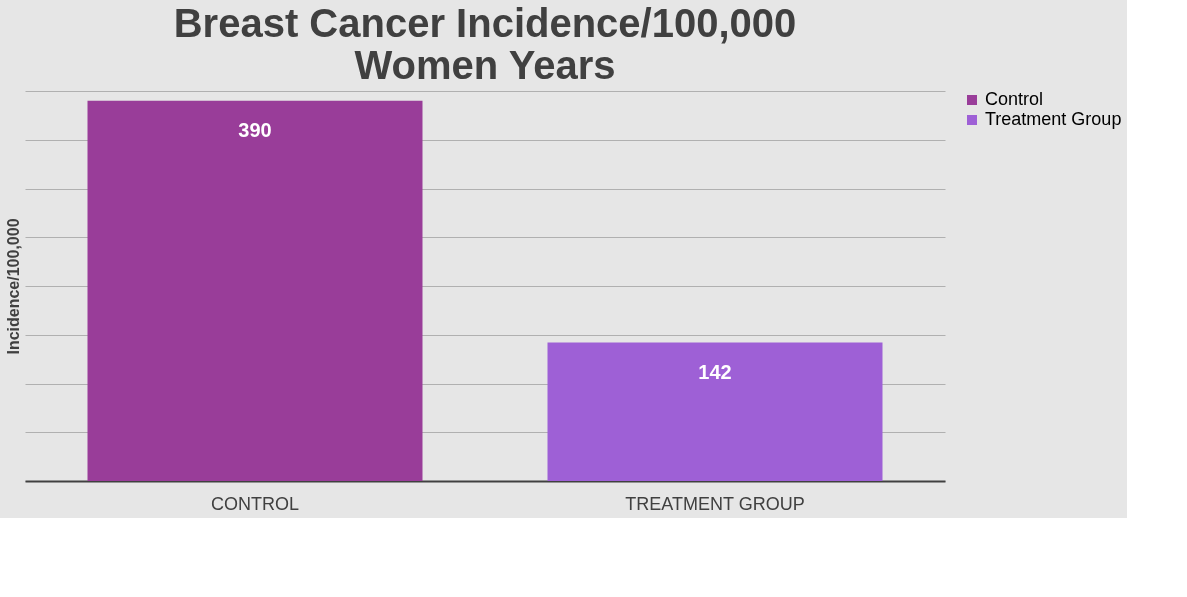  Describe the element at coordinates (13, 286) in the screenshot. I see `y-axis-title: Incidence/100,000` at that location.